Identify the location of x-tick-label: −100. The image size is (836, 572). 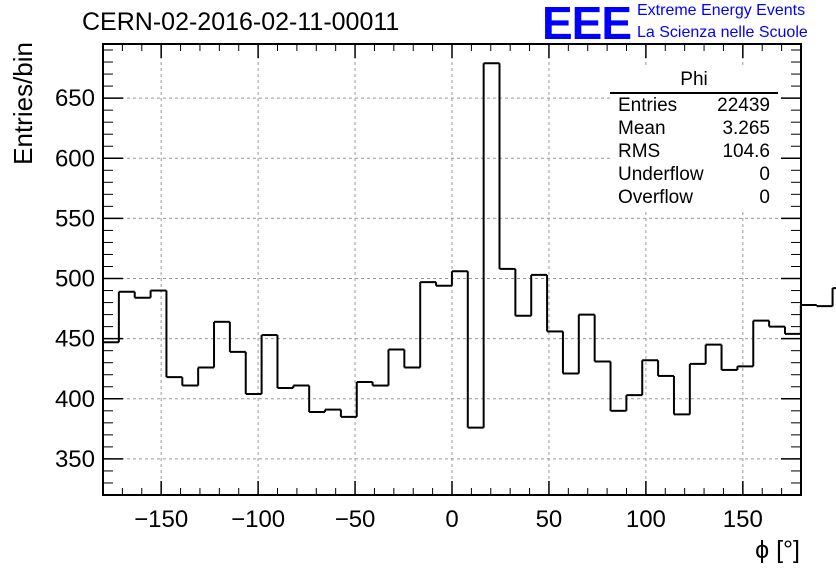
(258, 519).